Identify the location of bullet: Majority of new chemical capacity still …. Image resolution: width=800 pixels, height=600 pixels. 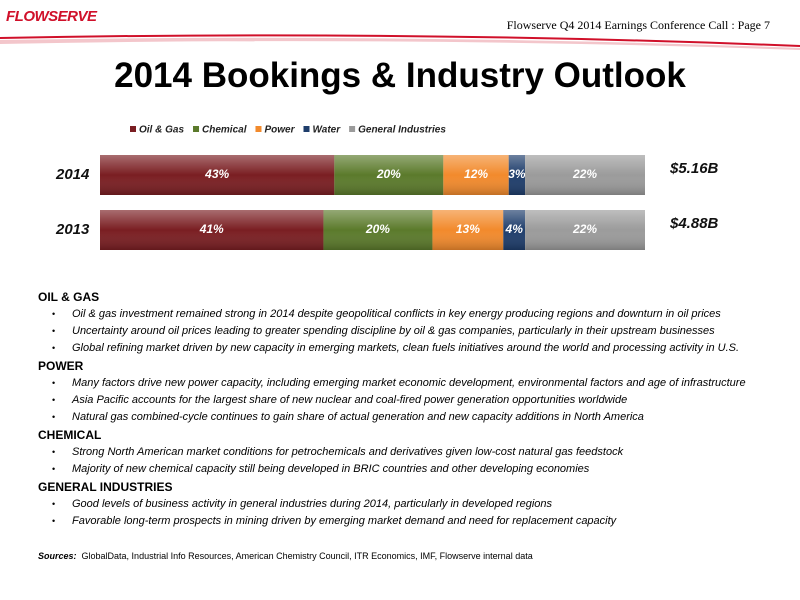
(320, 469).